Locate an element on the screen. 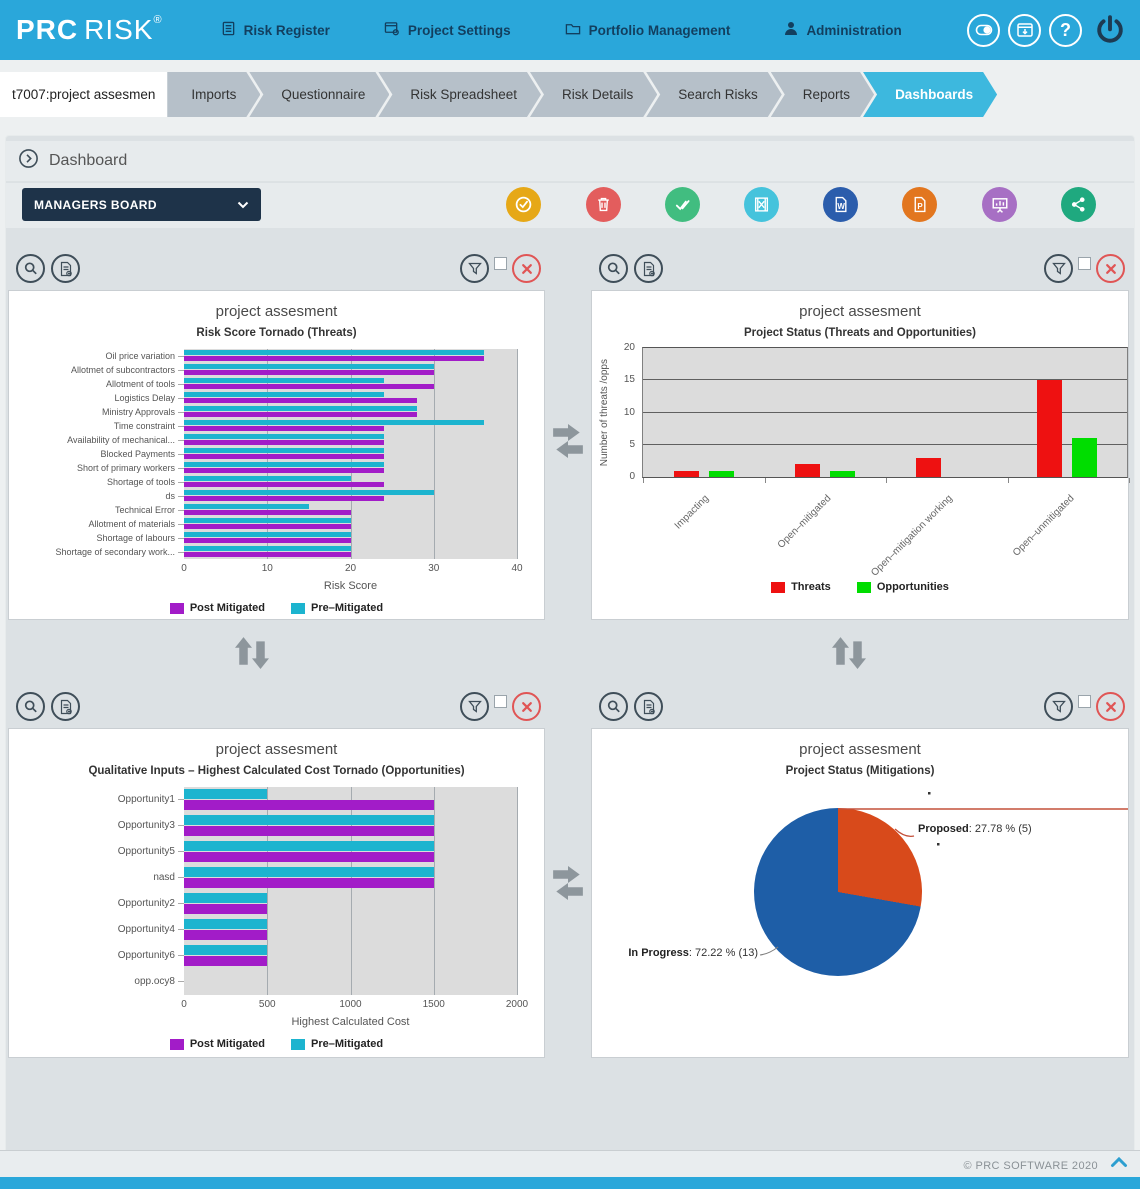 The height and width of the screenshot is (1189, 1140). board-select: MANAGERS BOARD is located at coordinates (141, 204).